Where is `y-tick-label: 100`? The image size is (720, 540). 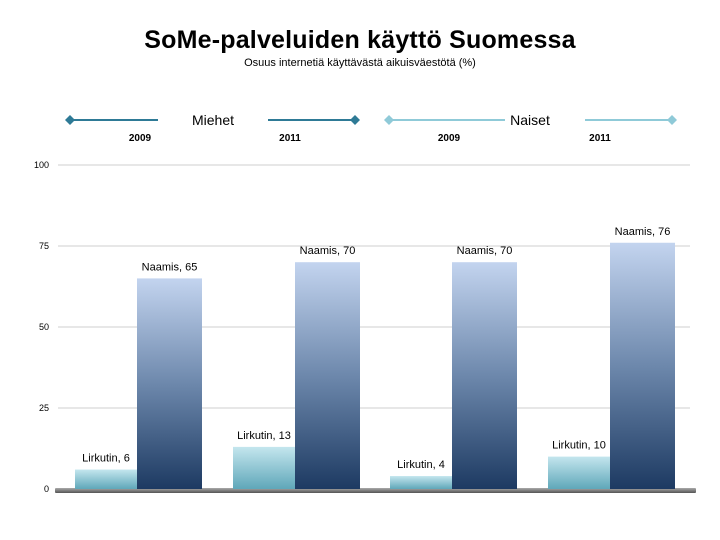
y-tick-label: 100 is located at coordinates (41, 165).